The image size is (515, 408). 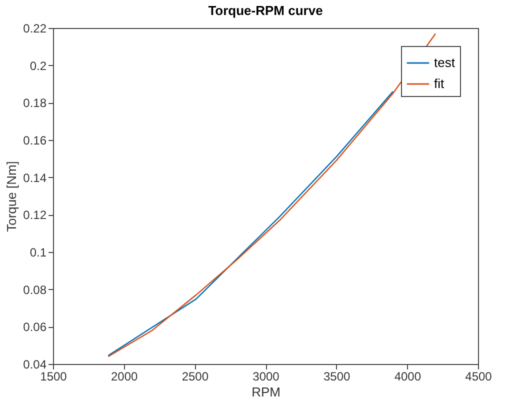 I want to click on x-axis-title: RPM, so click(x=266, y=392).